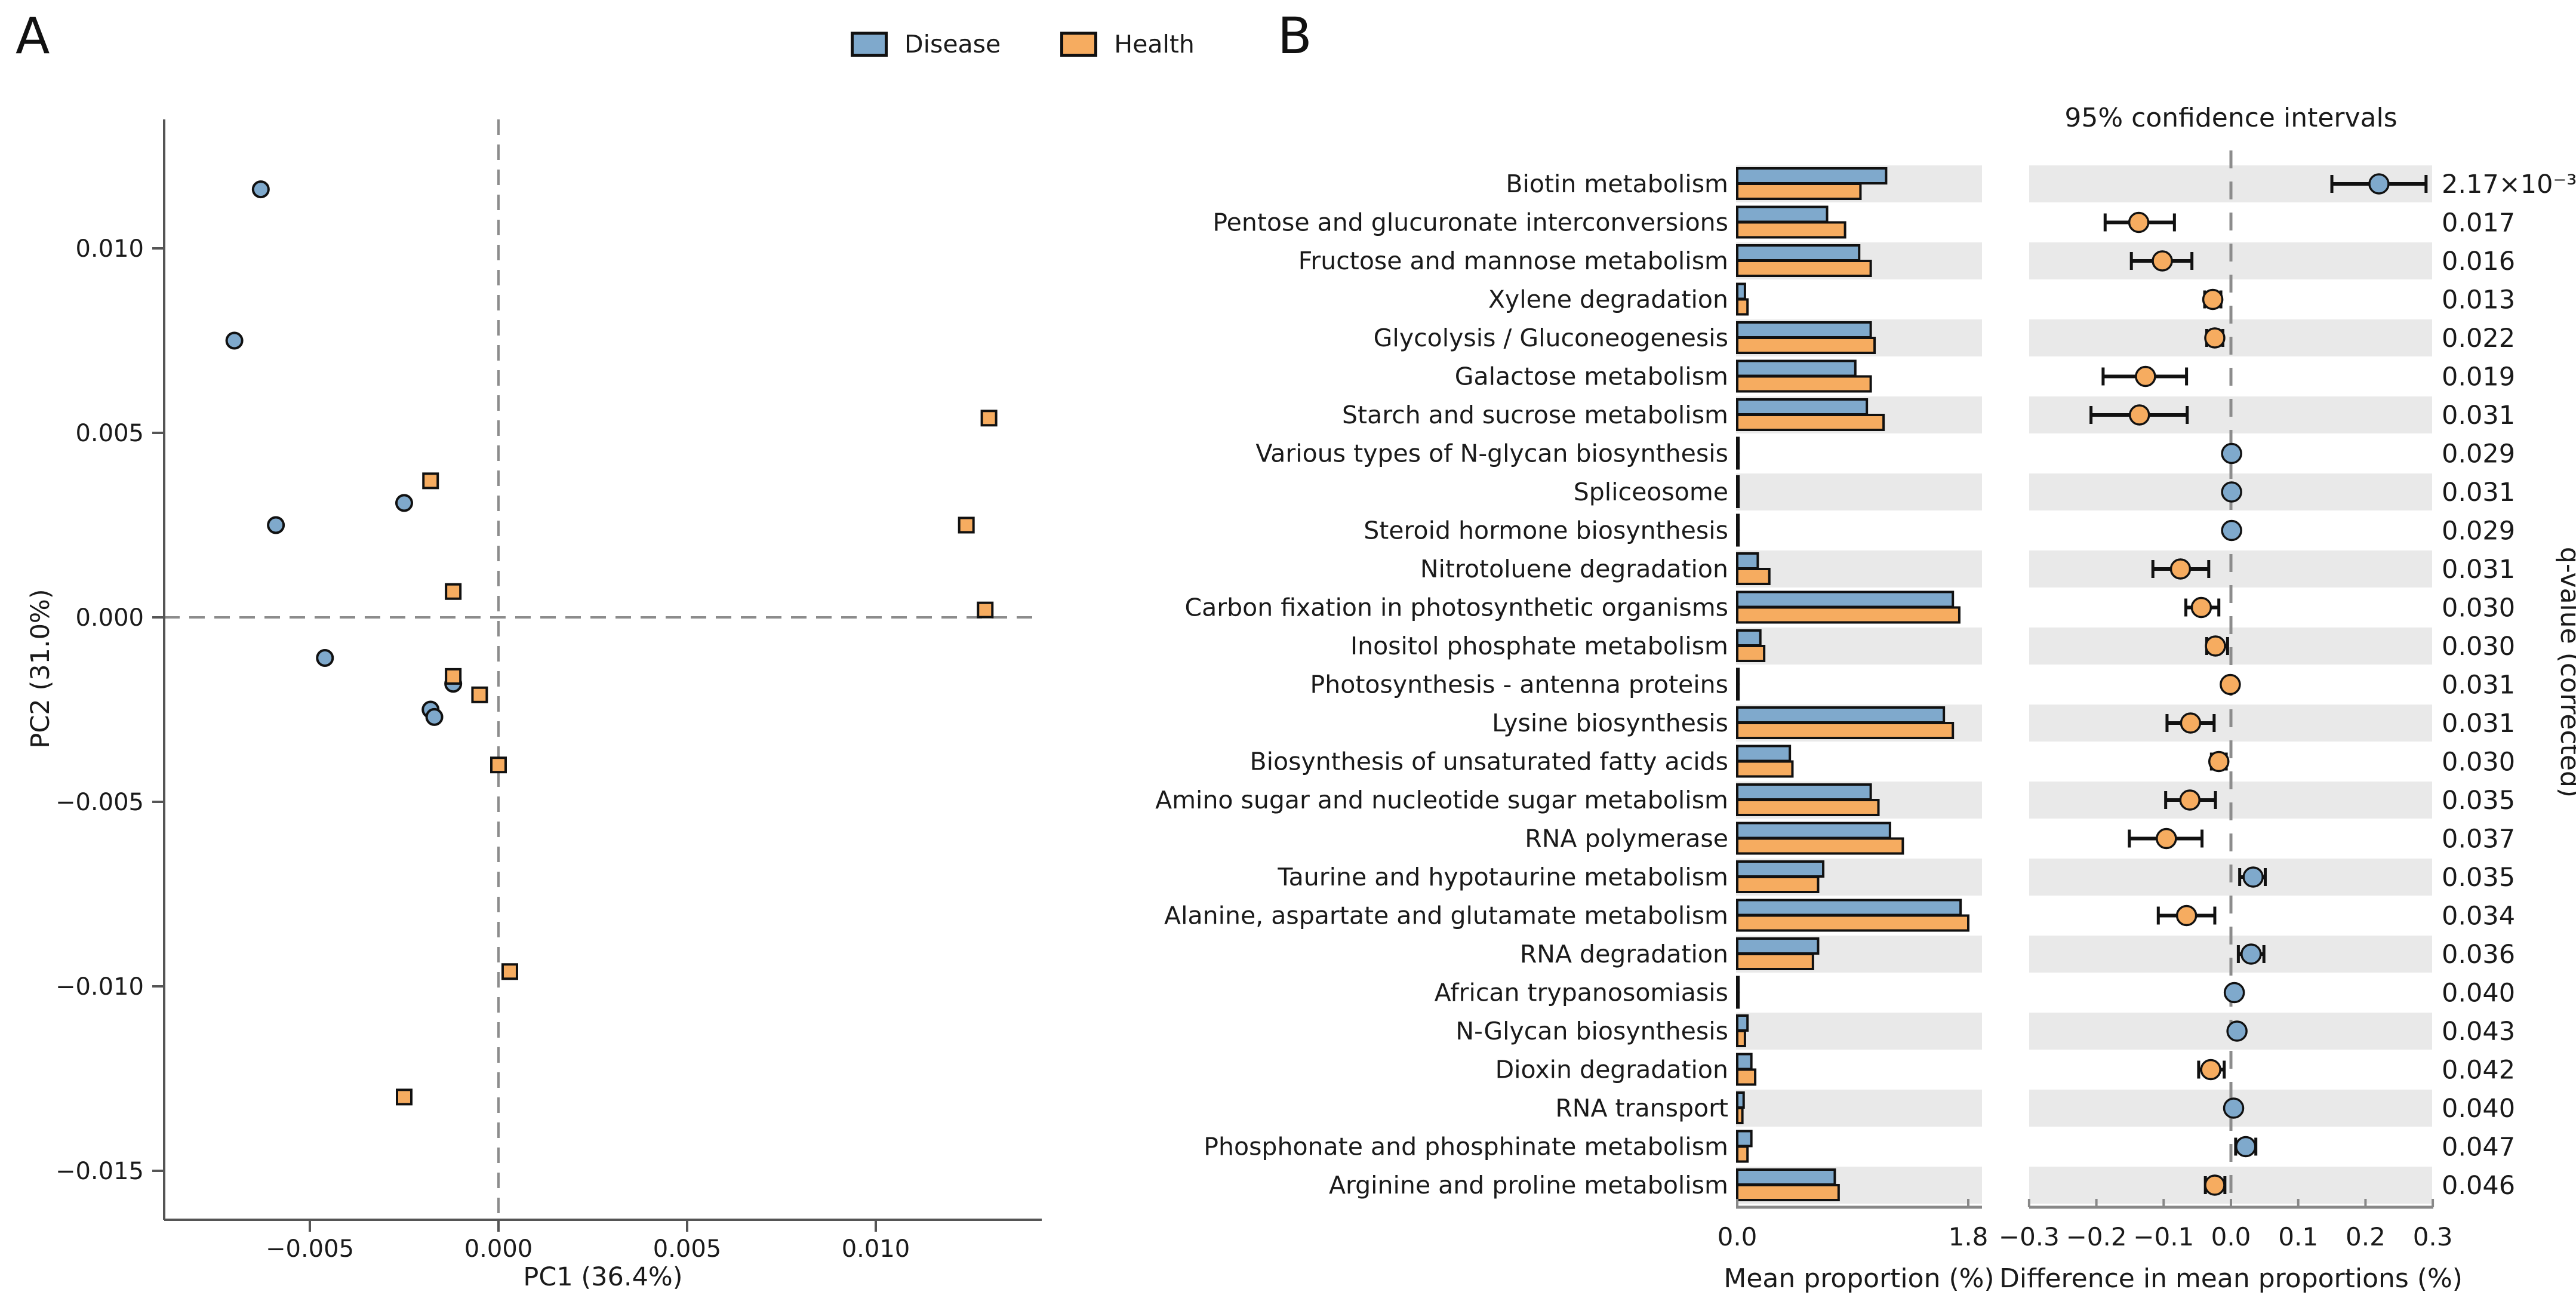 The width and height of the screenshot is (2576, 1295). I want to click on pca-x-tick-label: 0.000, so click(498, 1249).